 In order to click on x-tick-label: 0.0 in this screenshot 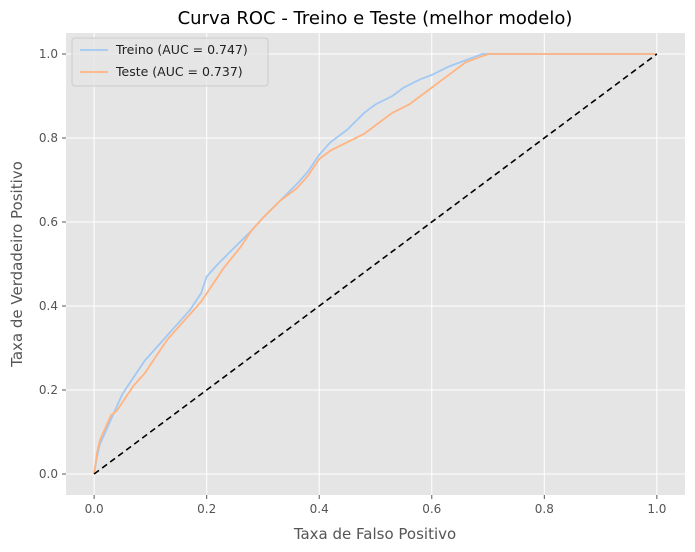, I will do `click(94, 509)`.